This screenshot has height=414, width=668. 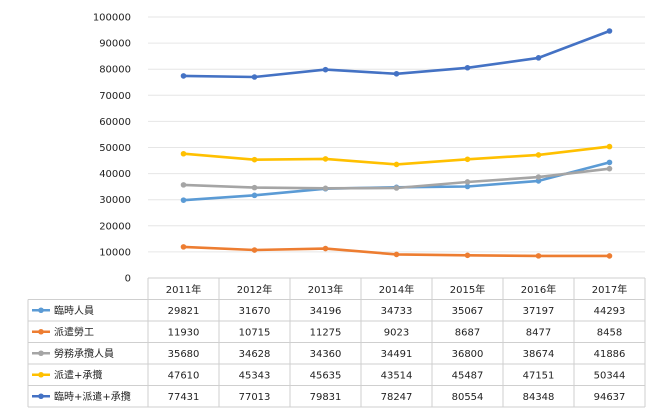 I want to click on data-table-cell: 10715, so click(x=255, y=332).